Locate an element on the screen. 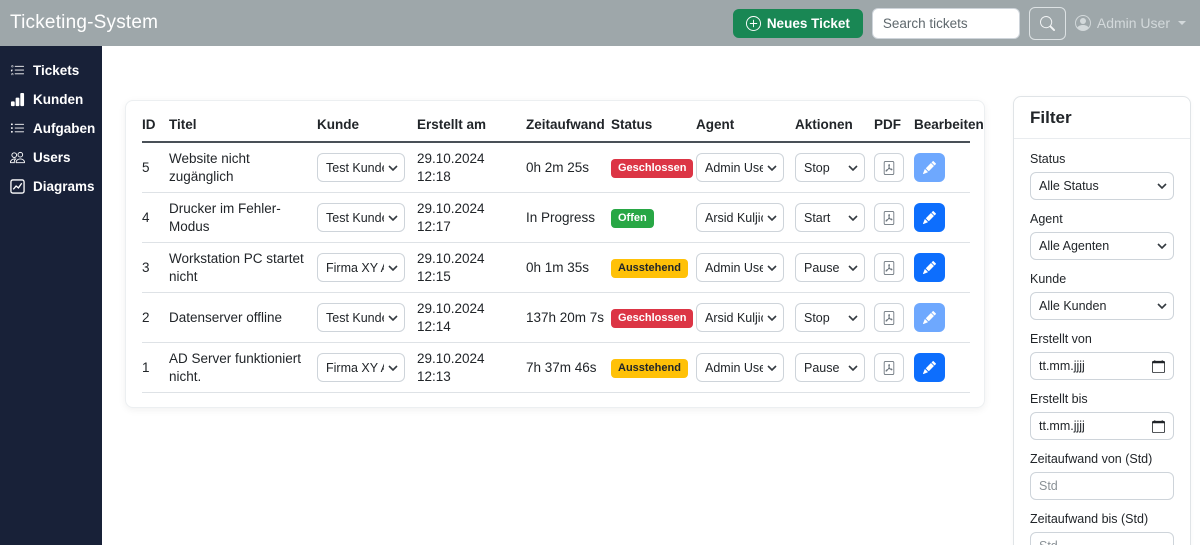  sidebar: Tickets Kunden Aufgaben Users Diagrams is located at coordinates (51, 295).